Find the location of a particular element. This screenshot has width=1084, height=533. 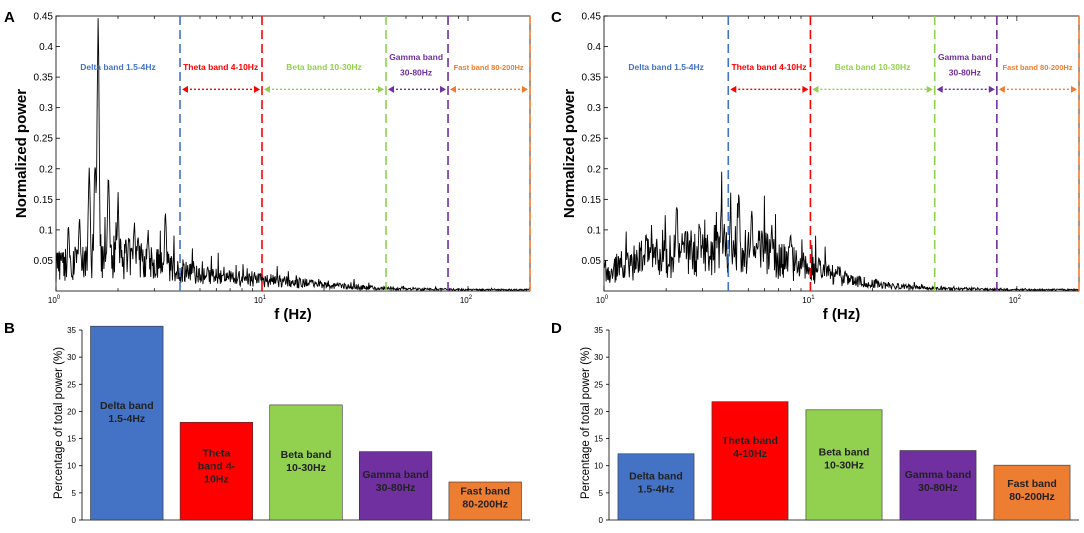

y-tick-label: 0.2 is located at coordinates (46, 169).